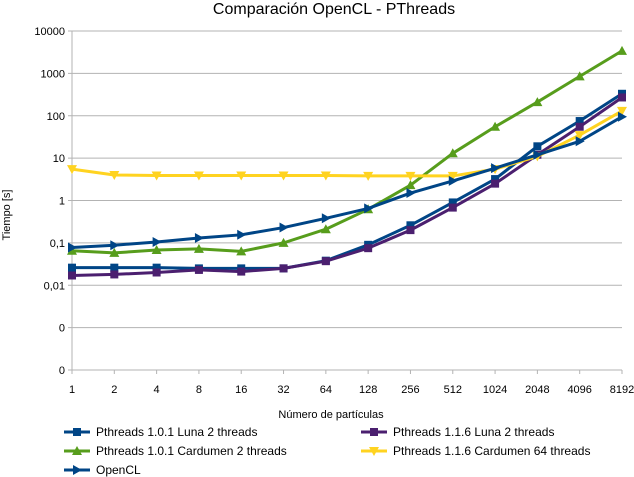 The height and width of the screenshot is (477, 634). What do you see at coordinates (175, 451) in the screenshot?
I see `legend-item: Pthreads 1.0.1 Cardumen 2 threads` at bounding box center [175, 451].